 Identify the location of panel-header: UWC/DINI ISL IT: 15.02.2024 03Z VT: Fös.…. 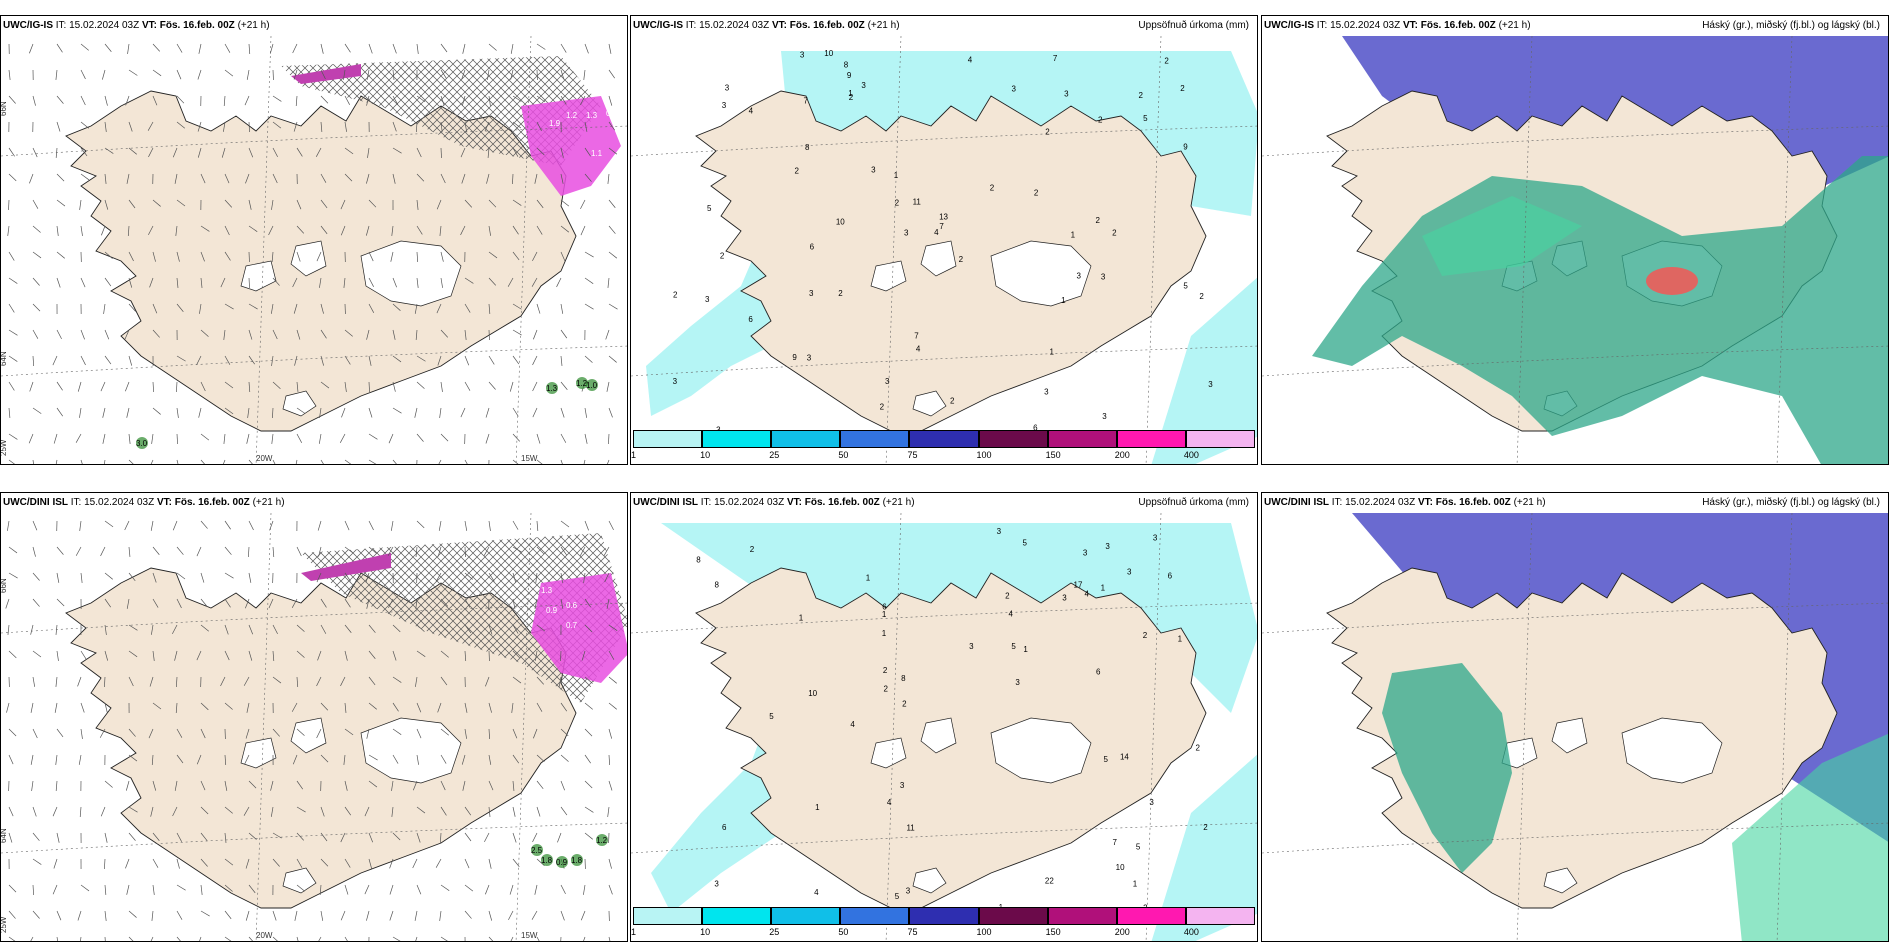
(1575, 503).